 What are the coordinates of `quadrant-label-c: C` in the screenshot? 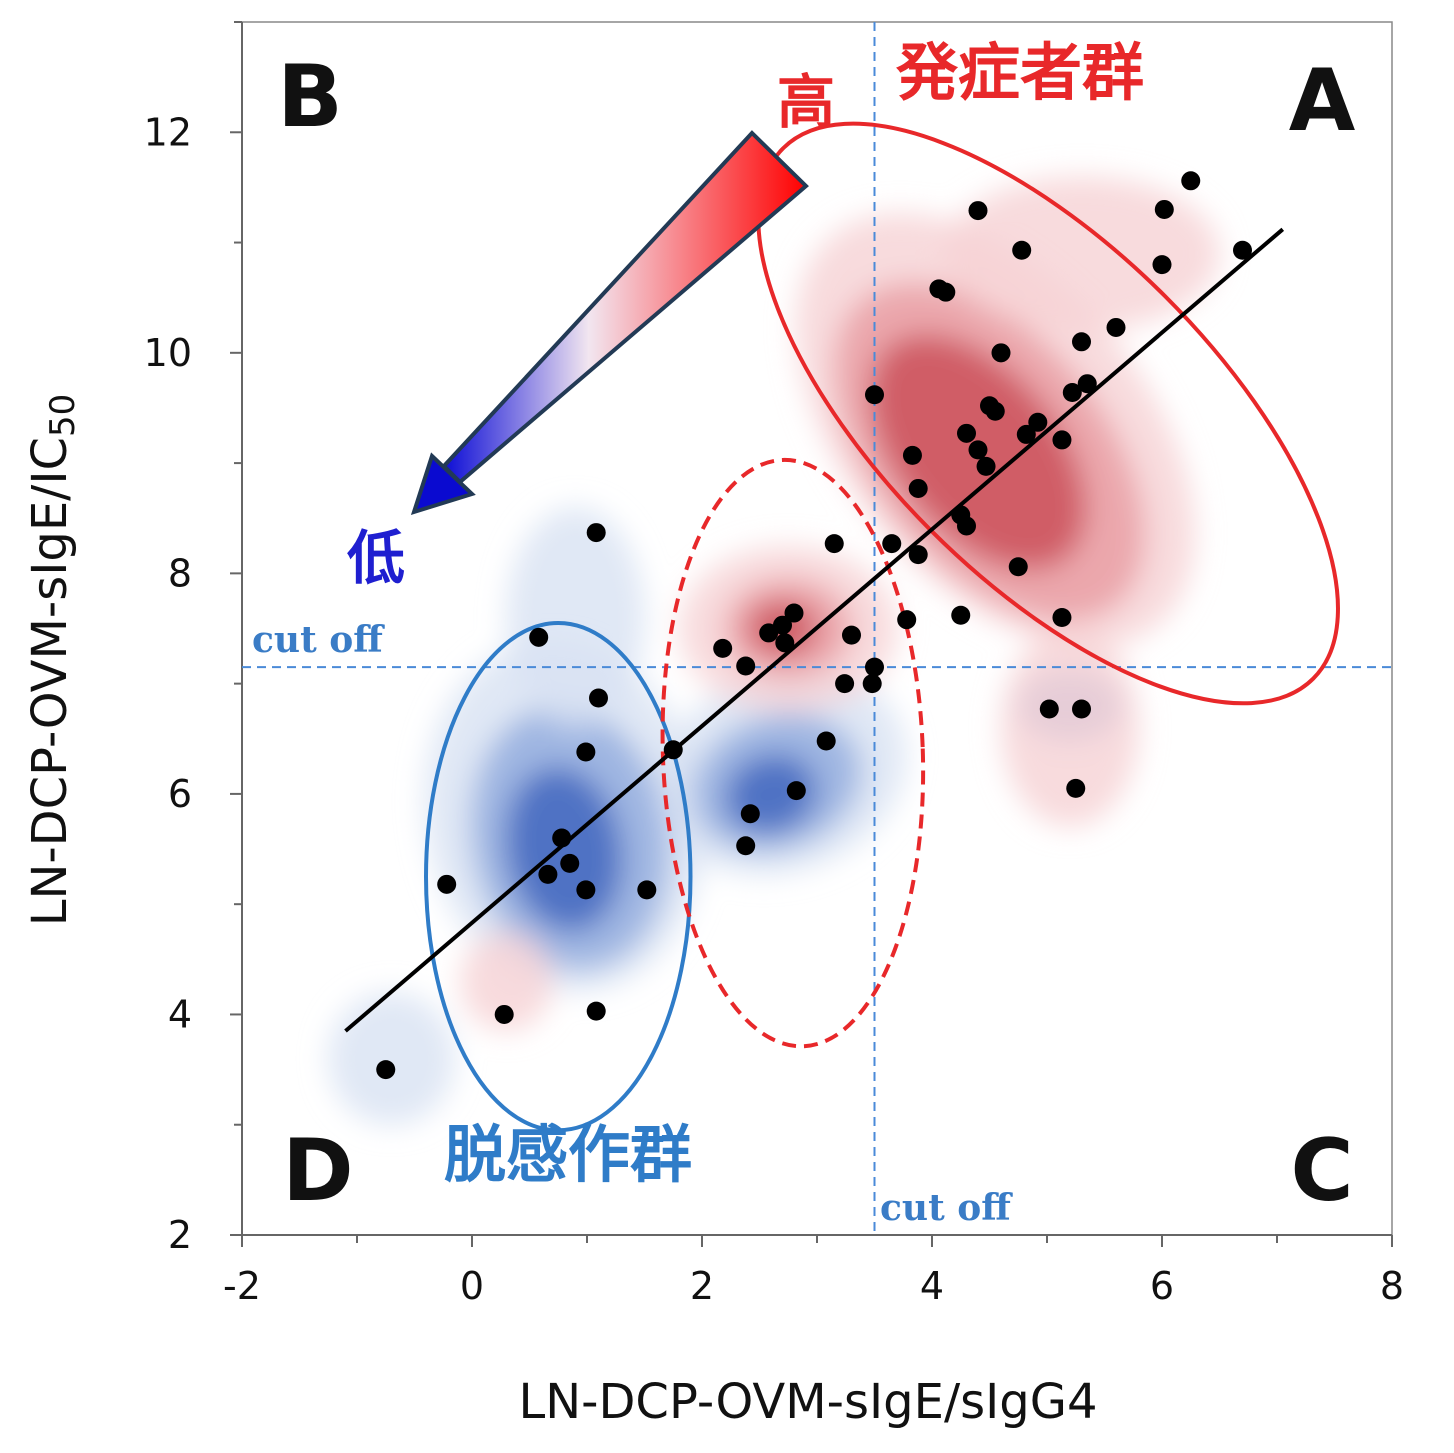 It's located at (1321, 1171).